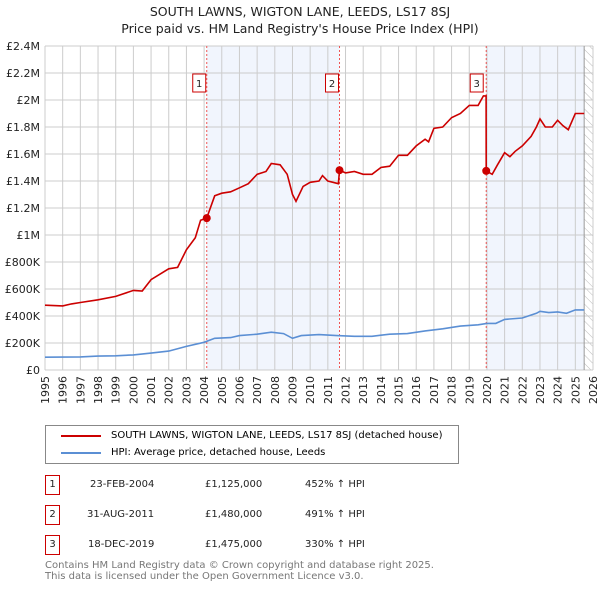  I want to click on x-tick-label: 2001, so click(151, 390).